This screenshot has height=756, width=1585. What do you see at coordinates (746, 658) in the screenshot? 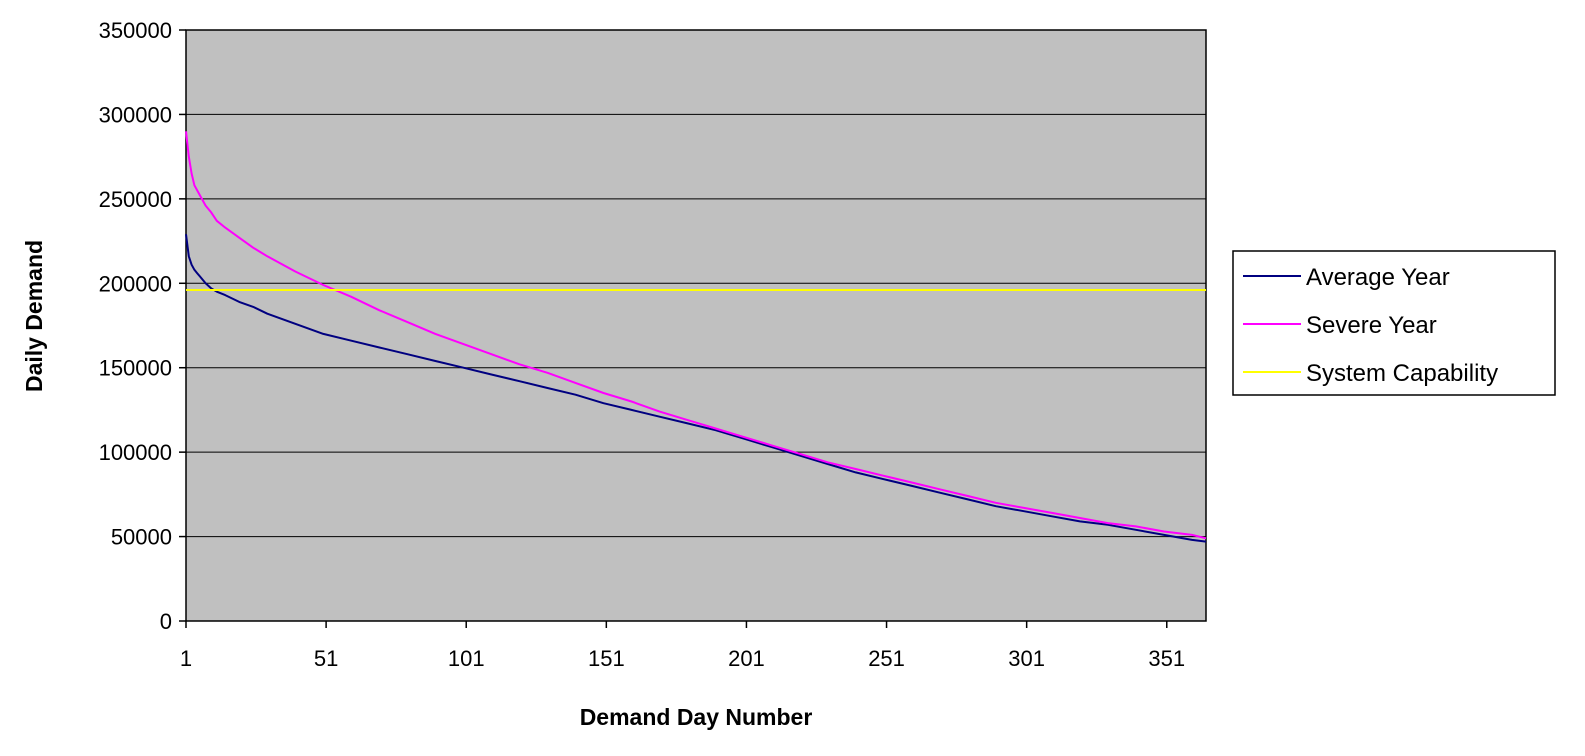
I see `x-tick-label: 201` at bounding box center [746, 658].